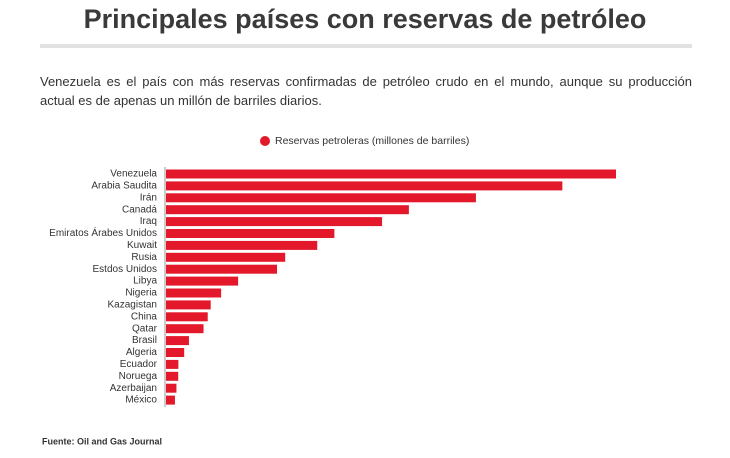 This screenshot has height=458, width=730. What do you see at coordinates (144, 316) in the screenshot?
I see `y-tick-label: China` at bounding box center [144, 316].